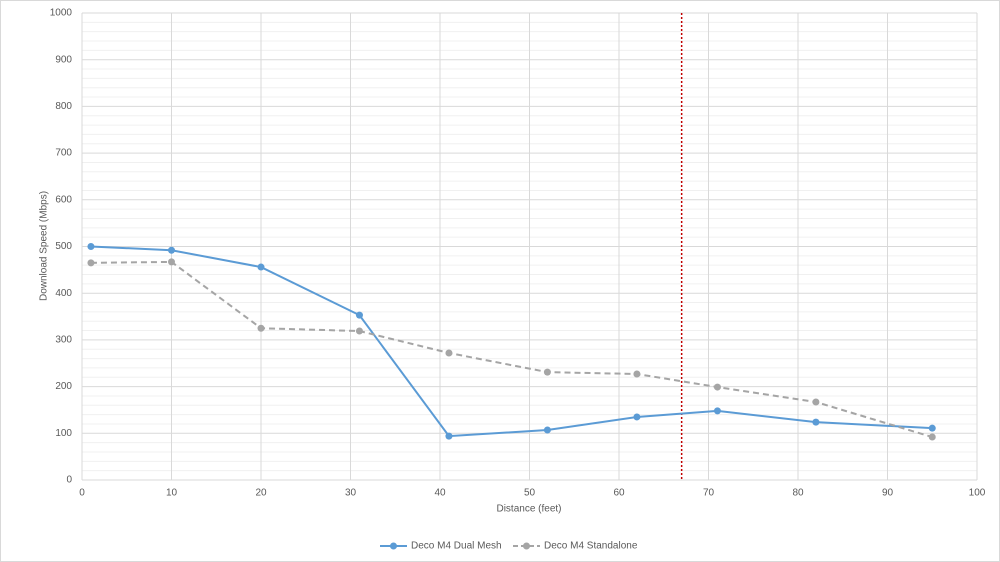  What do you see at coordinates (63, 59) in the screenshot?
I see `y-tick-label: 900` at bounding box center [63, 59].